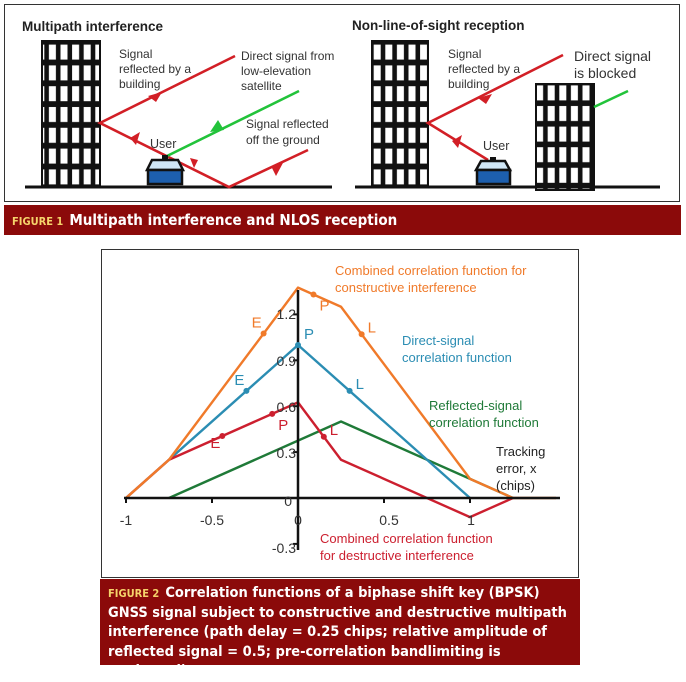  What do you see at coordinates (457, 349) in the screenshot?
I see `label-direct: Direct-signal correlation function` at bounding box center [457, 349].